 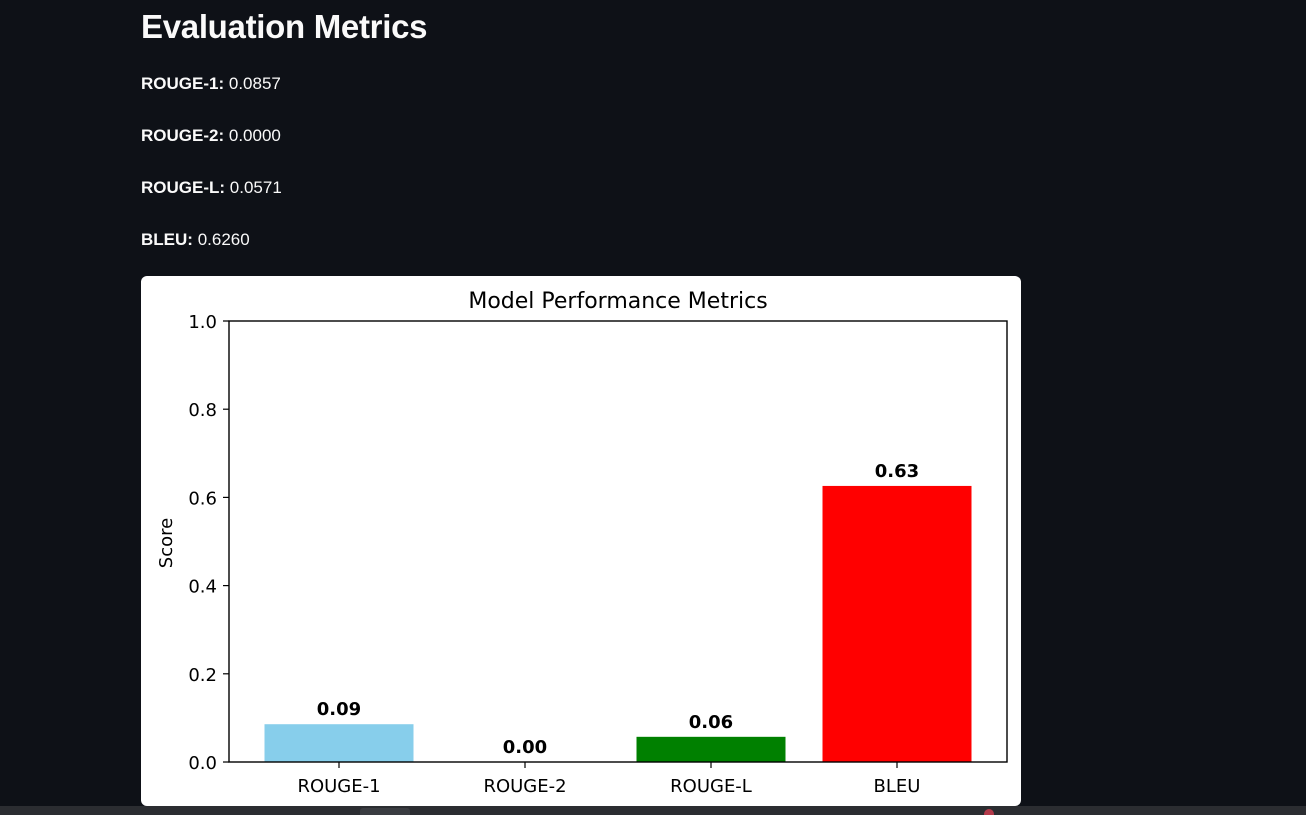 What do you see at coordinates (338, 786) in the screenshot?
I see `x-tick-label: ROUGE-1` at bounding box center [338, 786].